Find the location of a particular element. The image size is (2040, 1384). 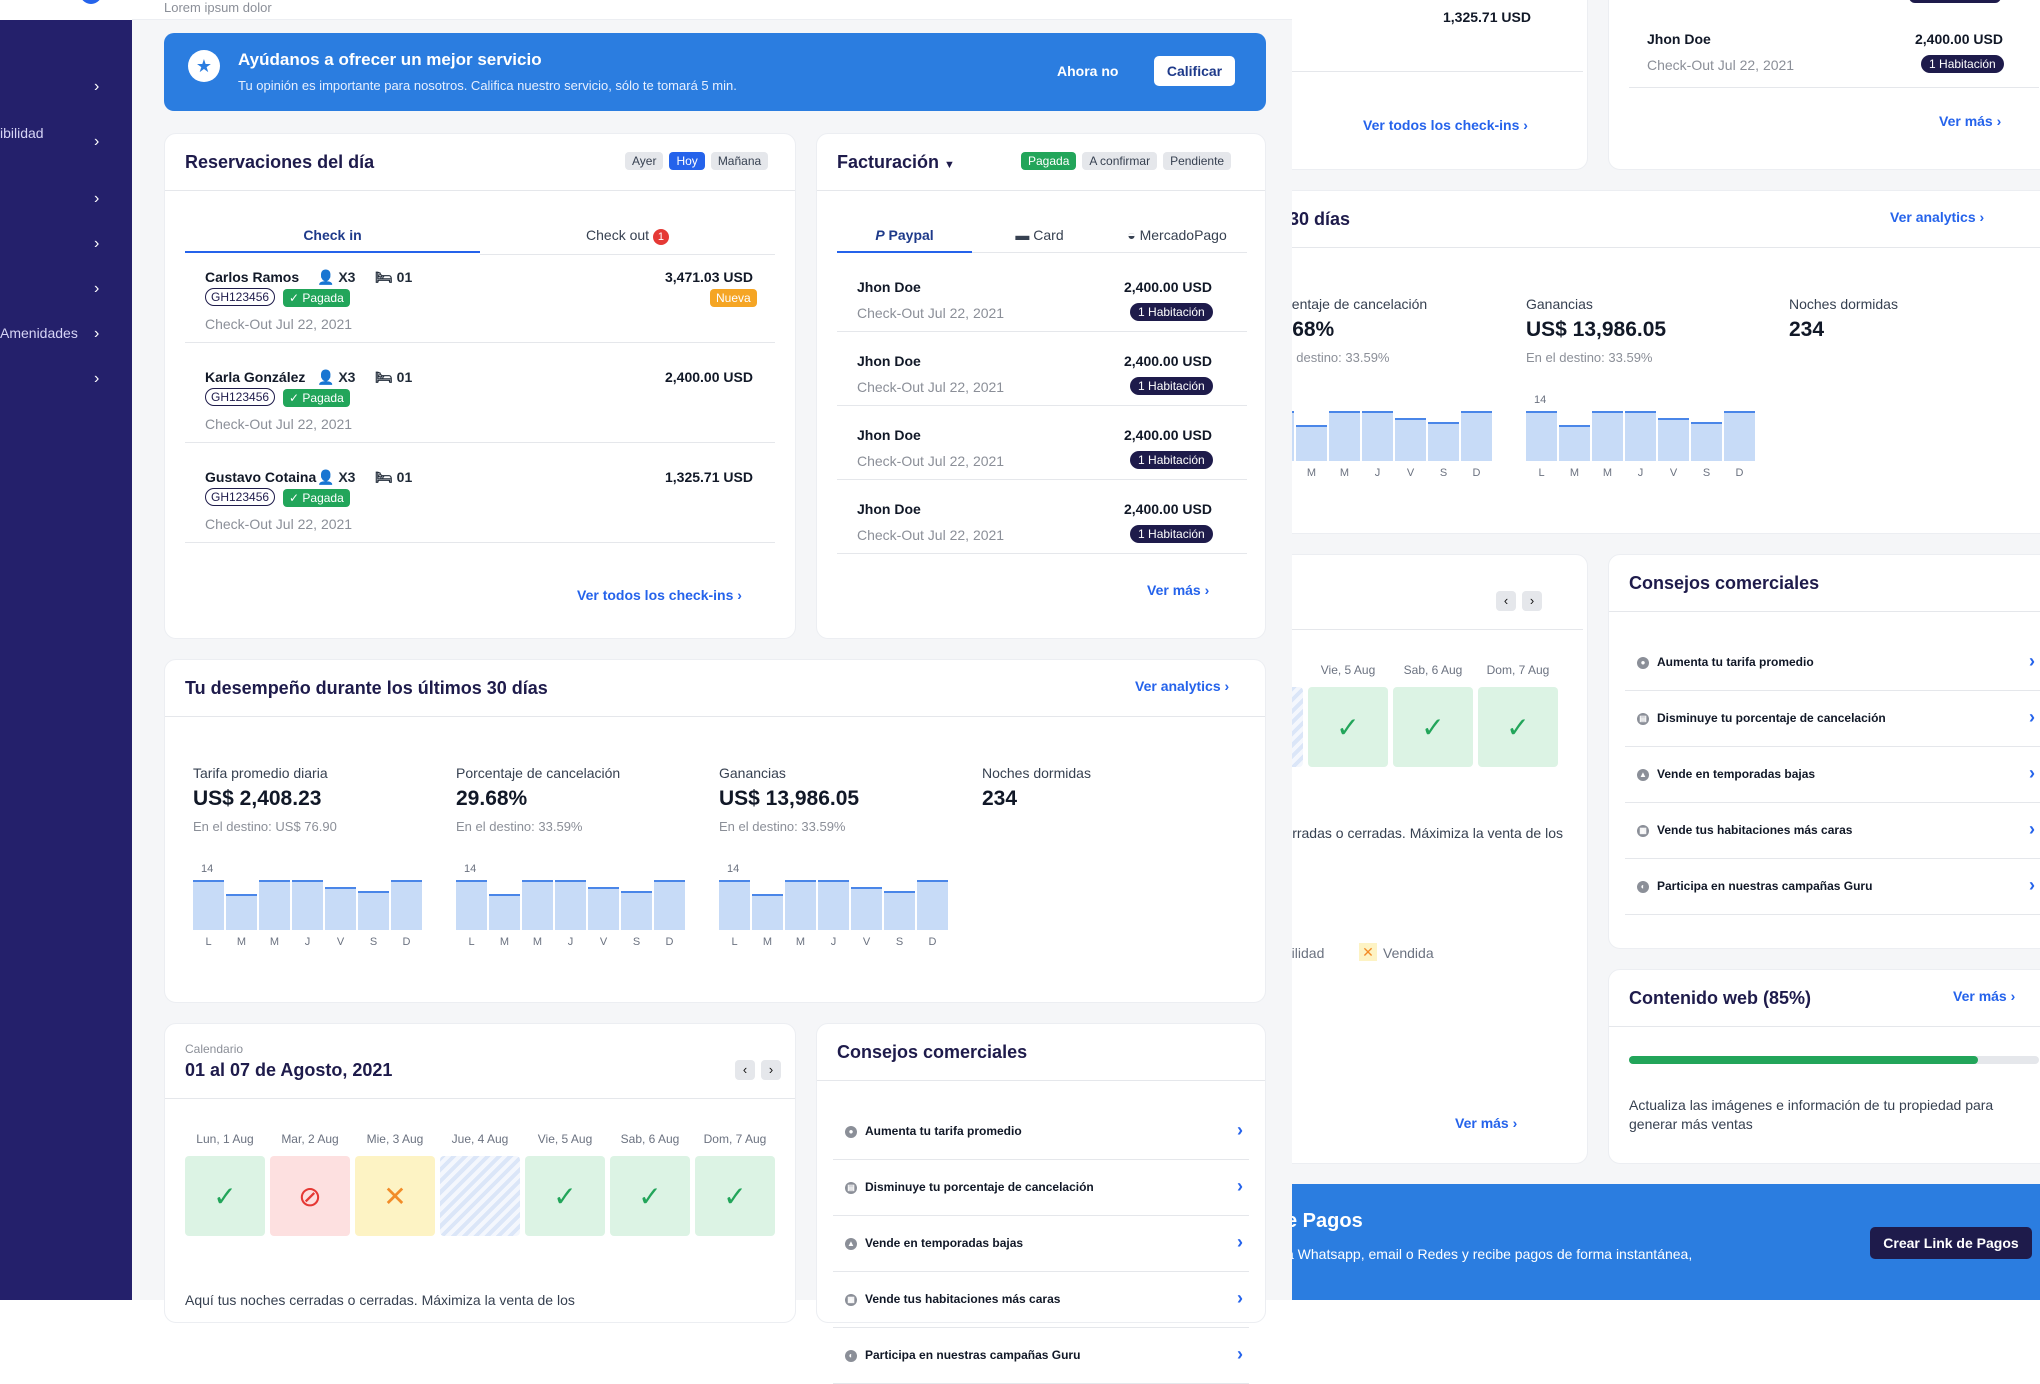

paid-badge: ✓ Pagada is located at coordinates (316, 298).